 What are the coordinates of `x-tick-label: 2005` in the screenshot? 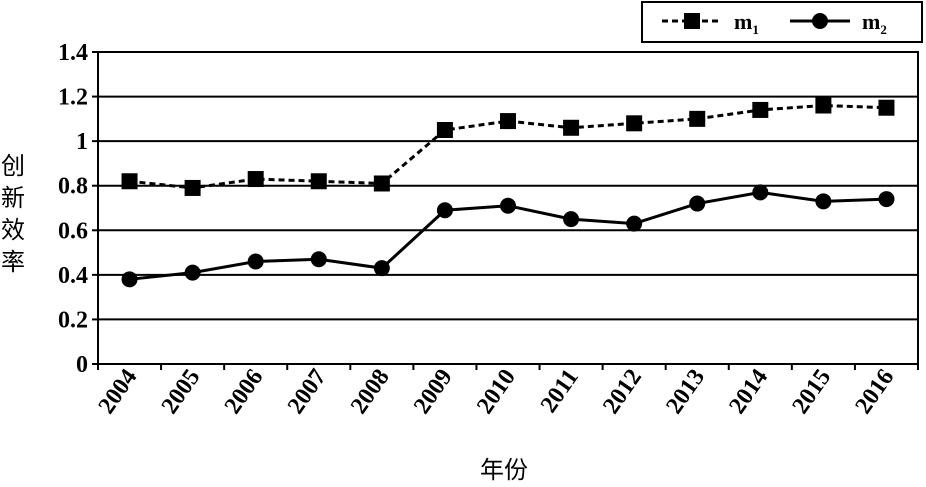 It's located at (181, 392).